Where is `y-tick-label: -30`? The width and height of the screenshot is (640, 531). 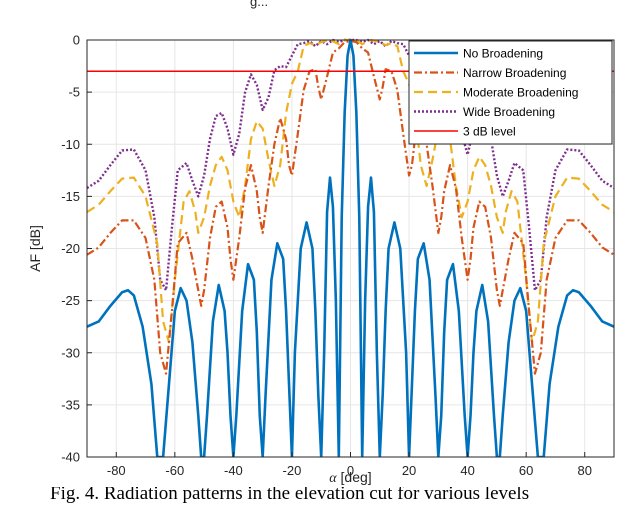
y-tick-label: -30 is located at coordinates (70, 352).